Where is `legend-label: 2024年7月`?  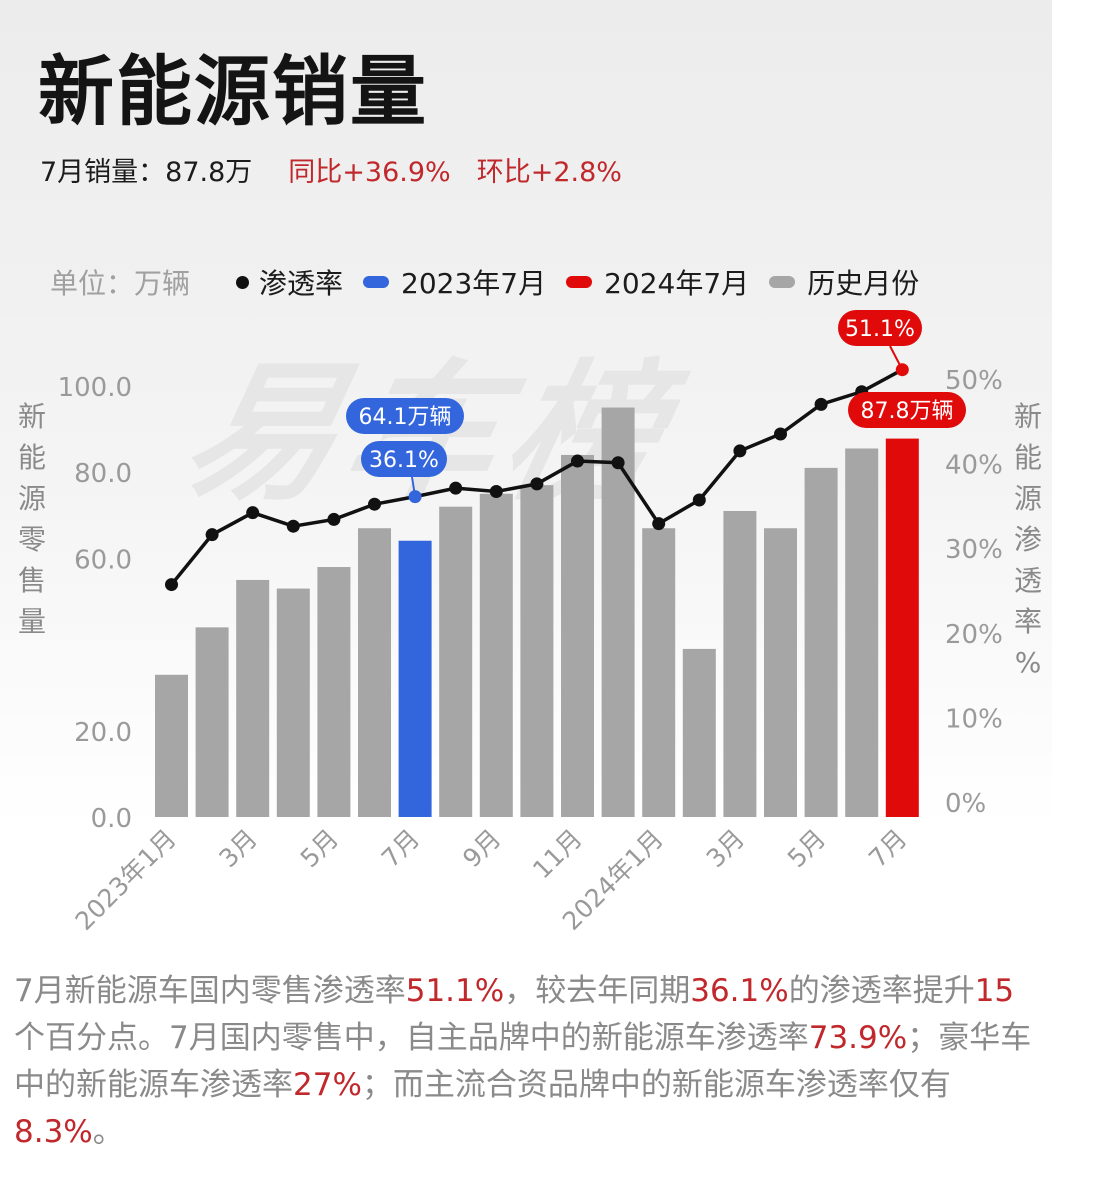 legend-label: 2024年7月 is located at coordinates (677, 283).